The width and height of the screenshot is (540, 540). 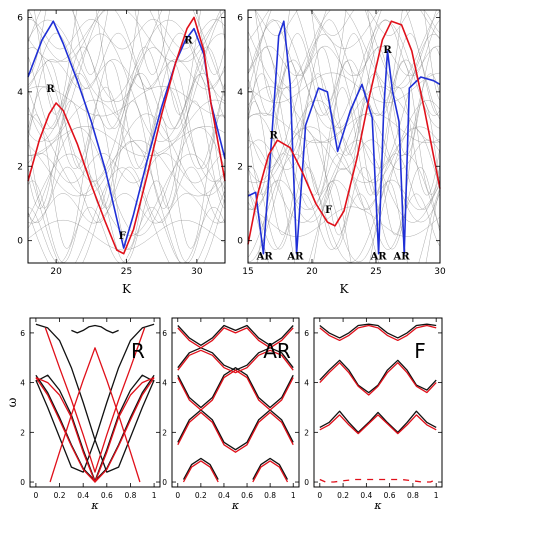 I want to click on x-axis-label: K, so click(x=345, y=289).